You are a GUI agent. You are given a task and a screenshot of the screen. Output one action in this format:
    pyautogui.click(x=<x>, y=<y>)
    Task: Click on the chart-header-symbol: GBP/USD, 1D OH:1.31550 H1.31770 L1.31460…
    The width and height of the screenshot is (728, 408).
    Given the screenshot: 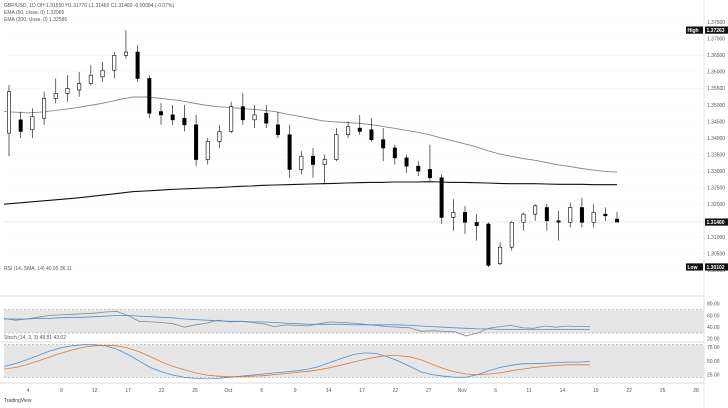 What is the action you would take?
    pyautogui.click(x=89, y=6)
    